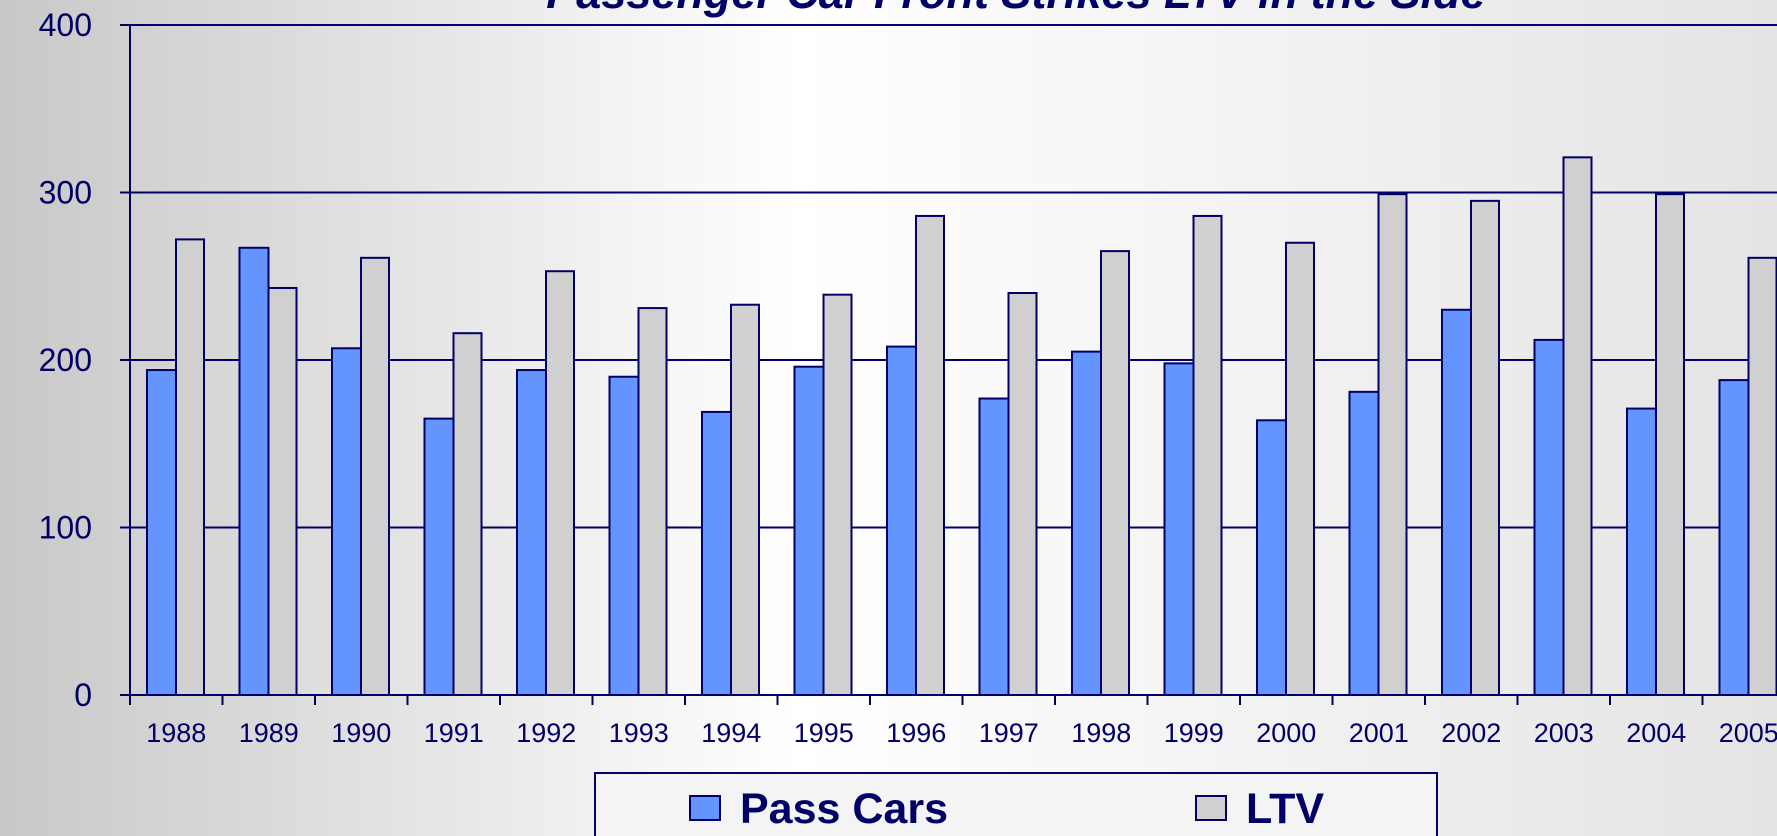 Image resolution: width=1777 pixels, height=836 pixels. I want to click on legend-box, so click(1016, 804).